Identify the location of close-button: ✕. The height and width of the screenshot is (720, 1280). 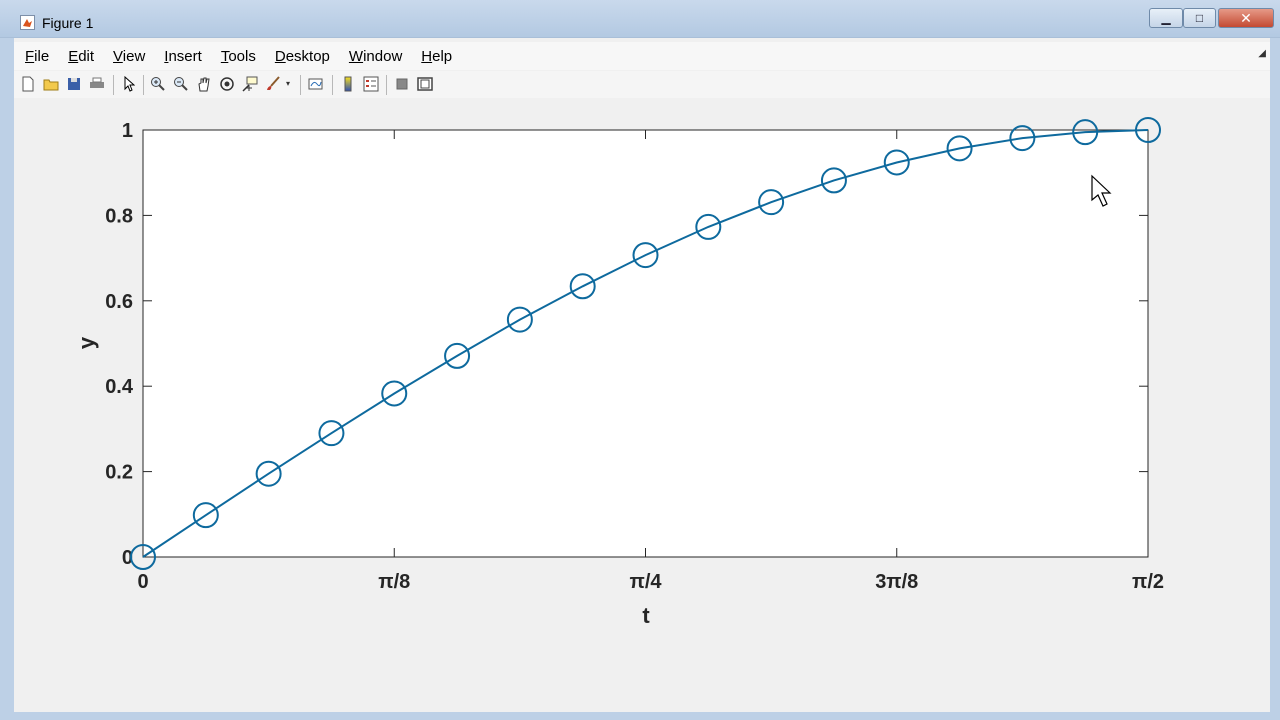
(1246, 18).